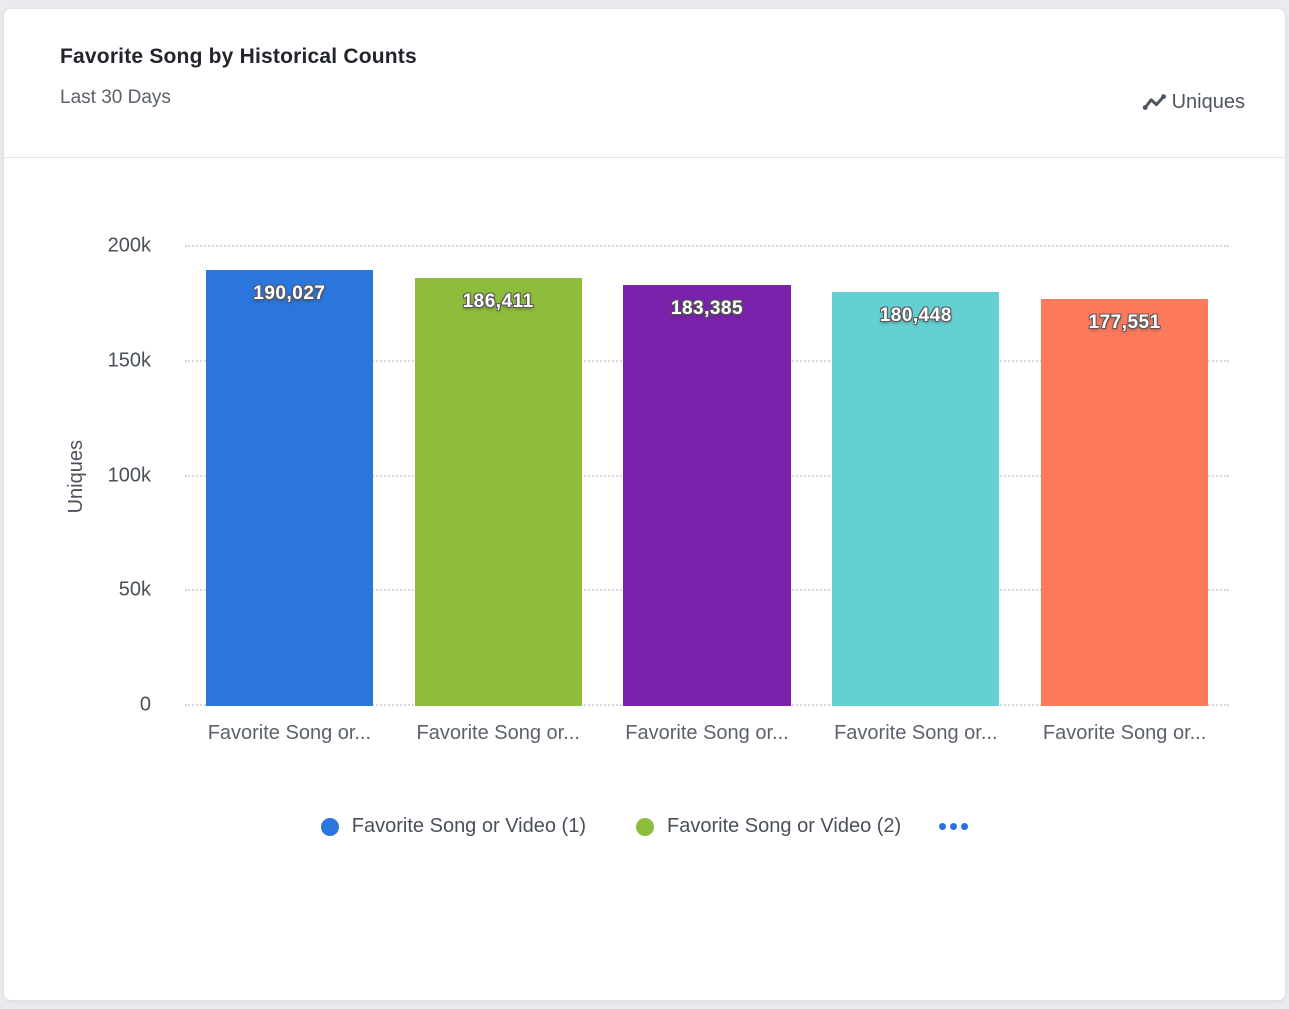 The width and height of the screenshot is (1289, 1009). What do you see at coordinates (784, 826) in the screenshot?
I see `legend-item-label: Favorite Song or Video (2)` at bounding box center [784, 826].